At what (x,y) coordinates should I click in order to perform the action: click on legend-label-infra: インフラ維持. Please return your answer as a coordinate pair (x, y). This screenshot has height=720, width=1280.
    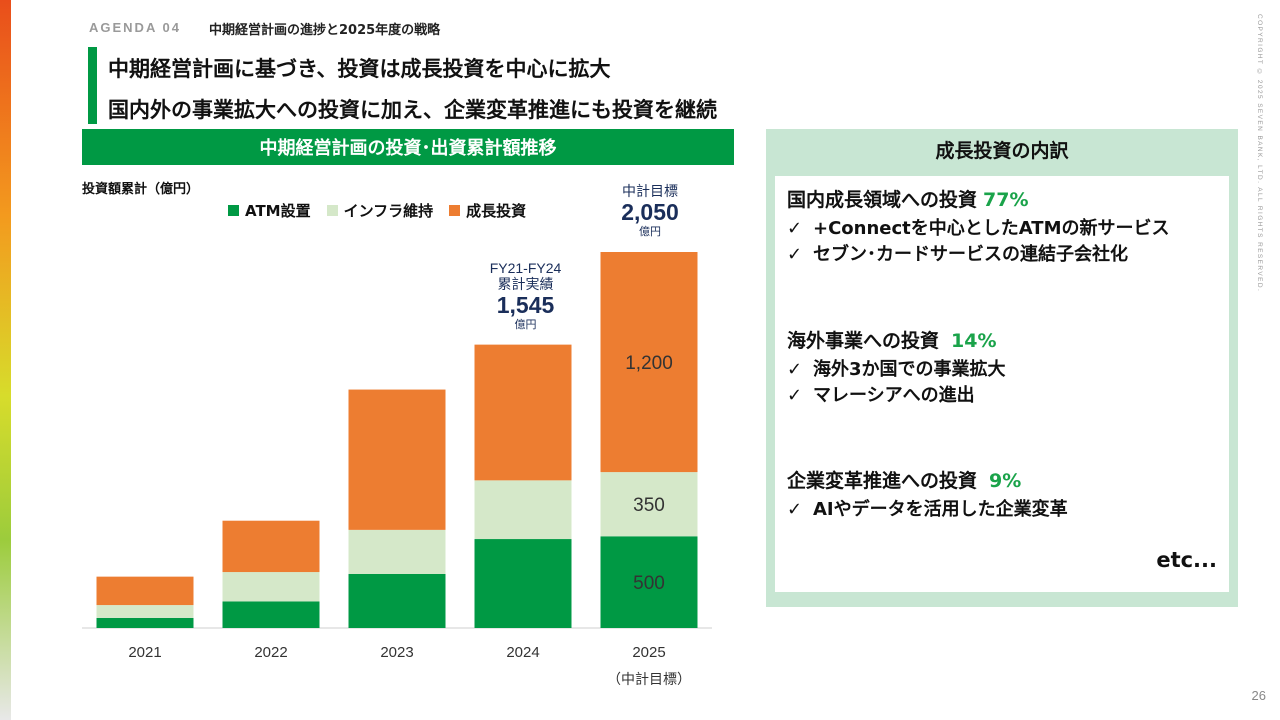
    Looking at the image, I should click on (388, 211).